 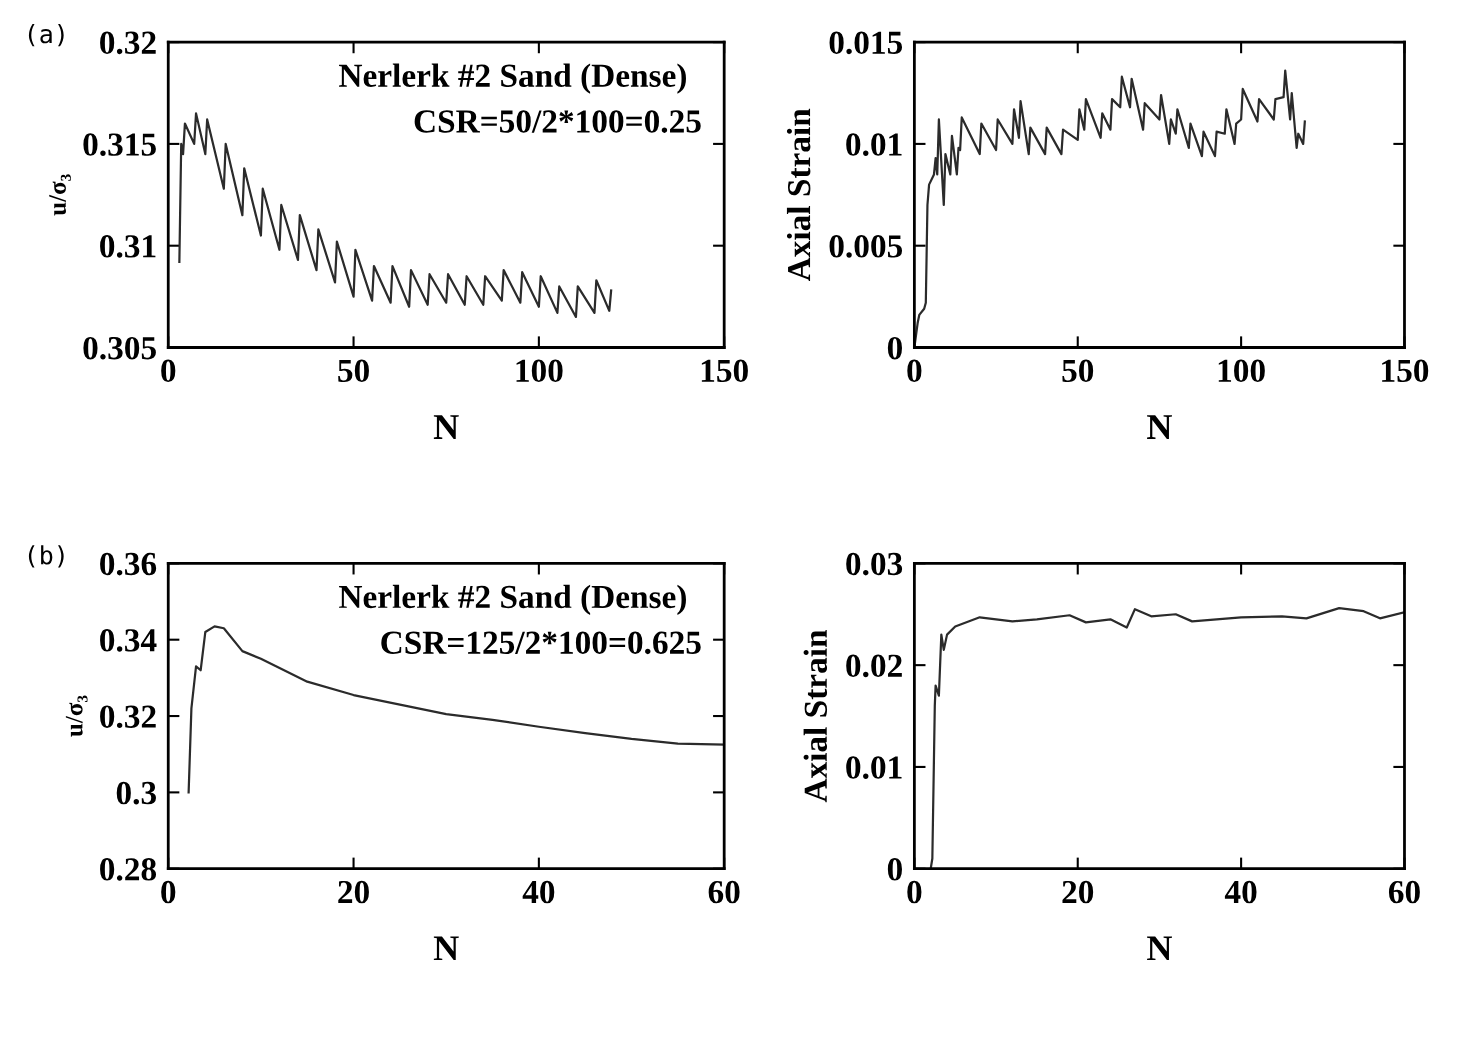 I want to click on y-tick-label: 0.36, so click(x=128, y=564).